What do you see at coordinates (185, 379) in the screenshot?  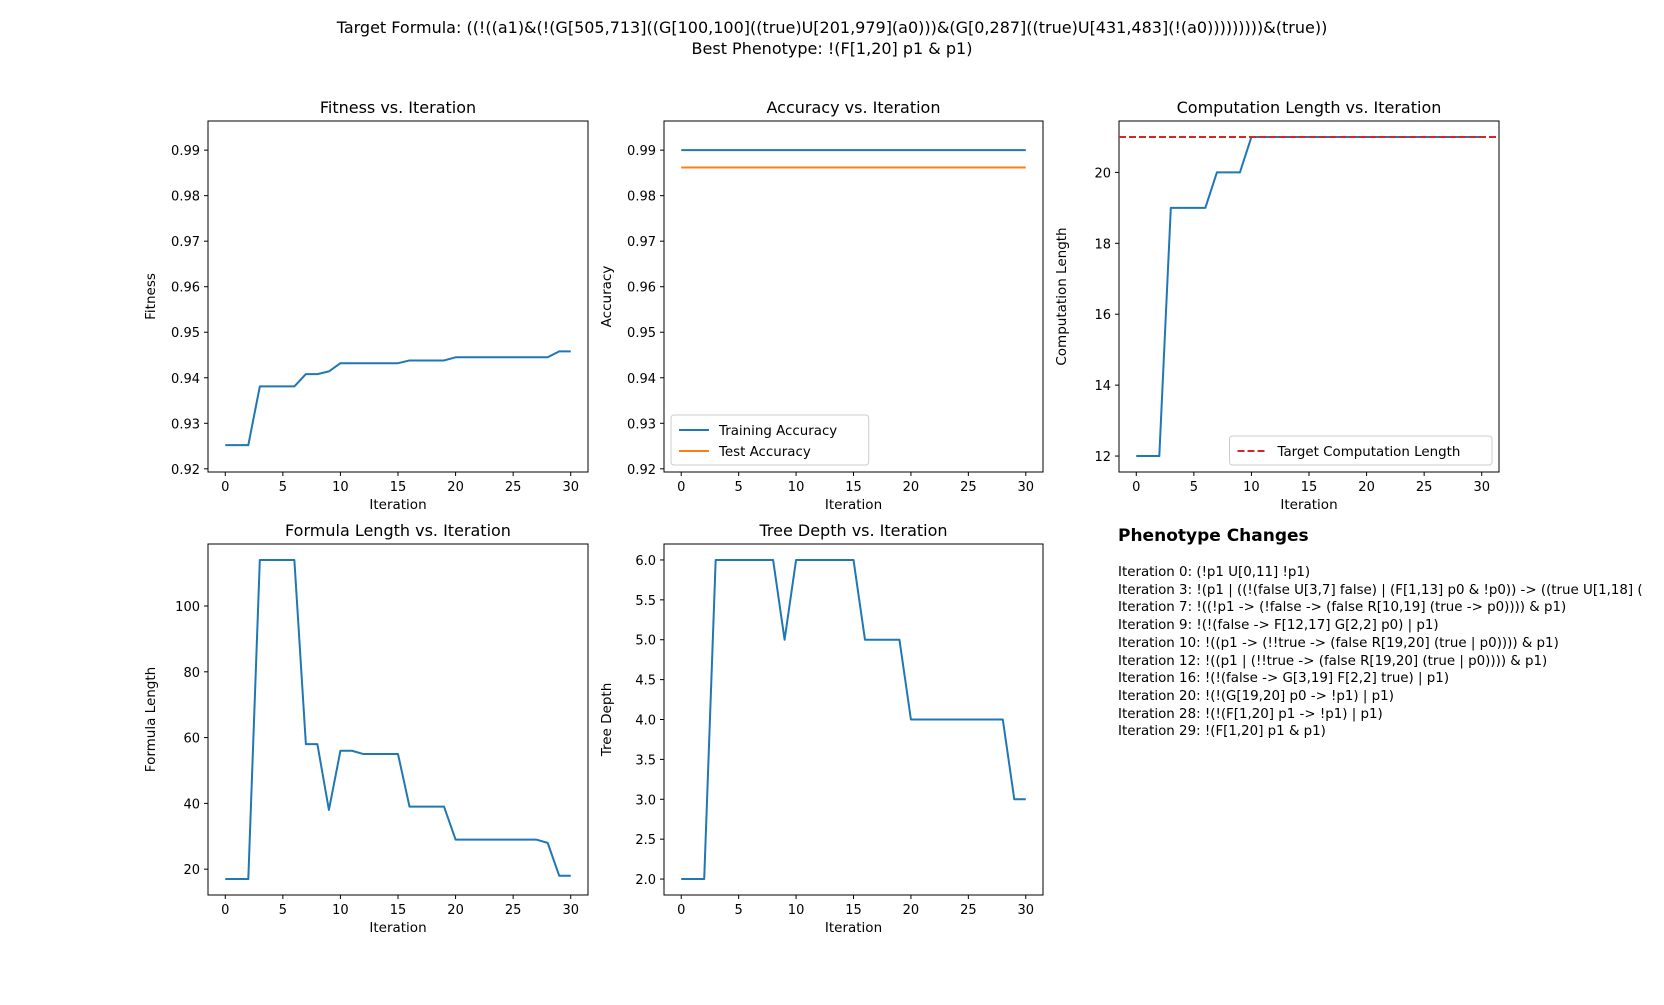 I see `fitness-y-tick-label: 0.94` at bounding box center [185, 379].